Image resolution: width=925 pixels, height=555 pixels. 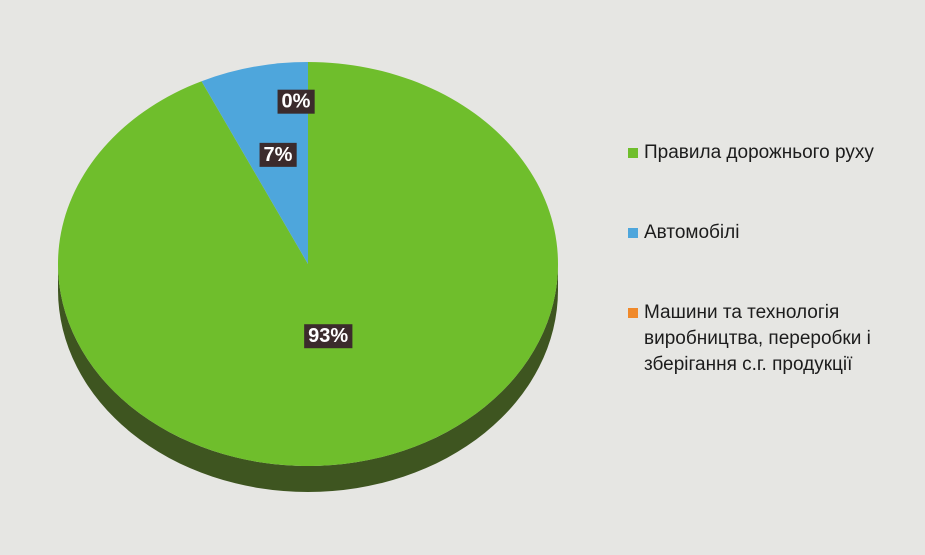 I want to click on data-label: 7%, so click(x=278, y=154).